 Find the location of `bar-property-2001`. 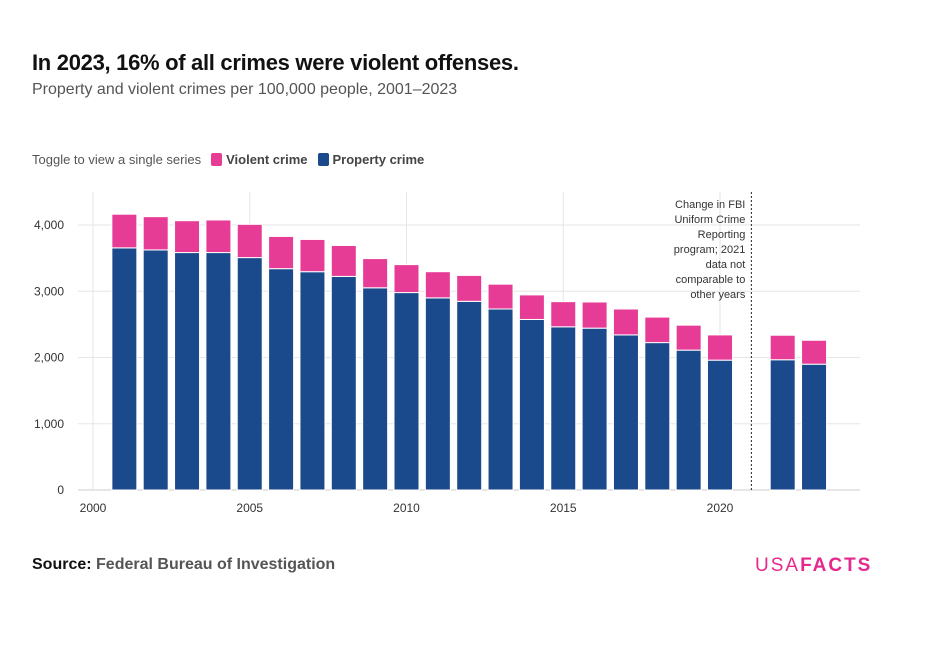

bar-property-2001 is located at coordinates (124, 369).